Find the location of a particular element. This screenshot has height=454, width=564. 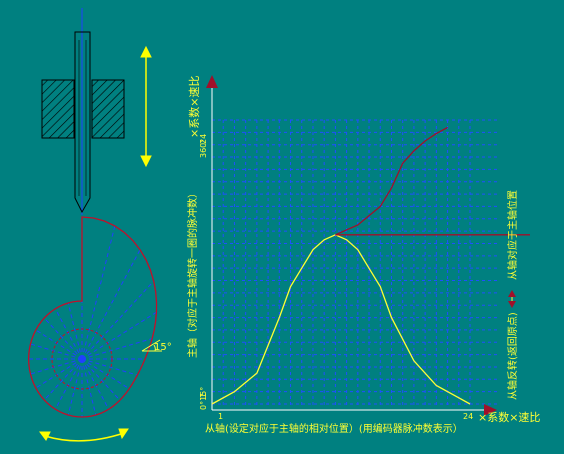

x-axis-unit: ×系数×速比 is located at coordinates (509, 417).